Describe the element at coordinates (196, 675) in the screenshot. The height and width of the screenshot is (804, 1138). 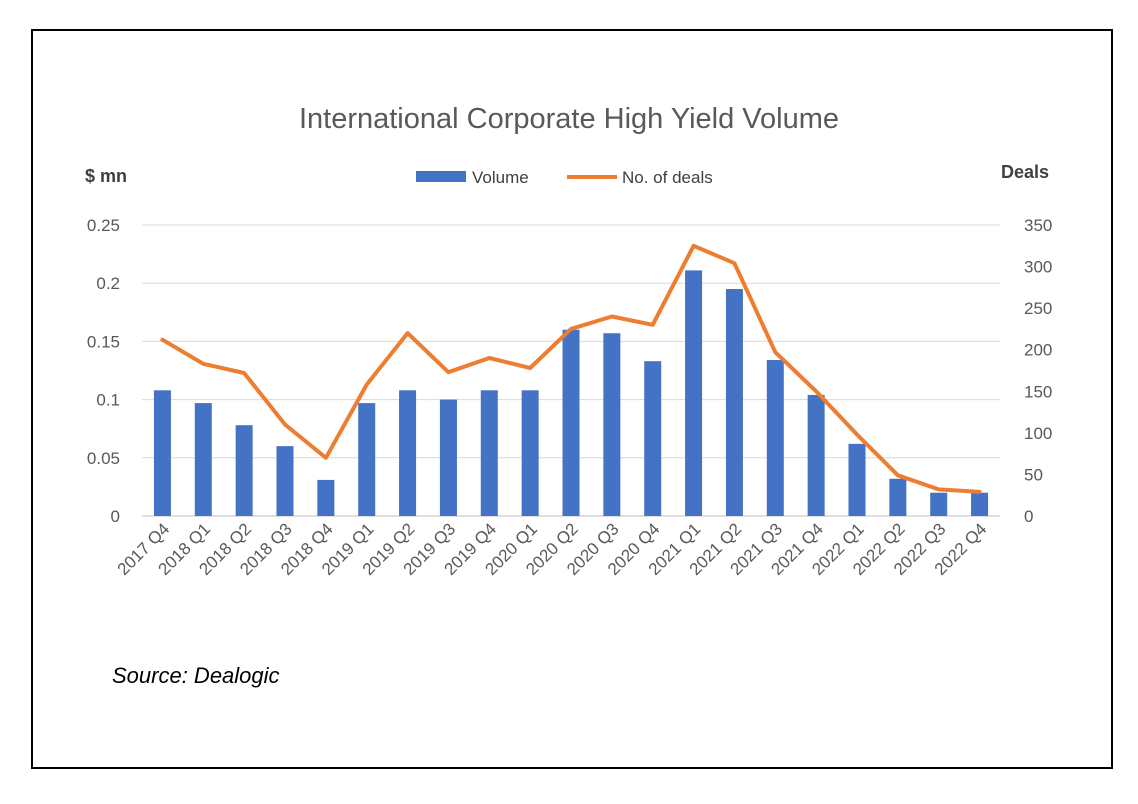
I see `source-note: Source: Dealogic` at that location.